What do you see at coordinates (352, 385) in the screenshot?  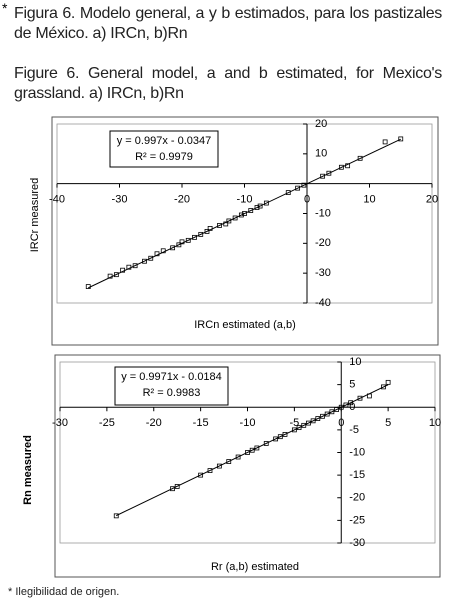 I see `y-tick-label: 5` at bounding box center [352, 385].